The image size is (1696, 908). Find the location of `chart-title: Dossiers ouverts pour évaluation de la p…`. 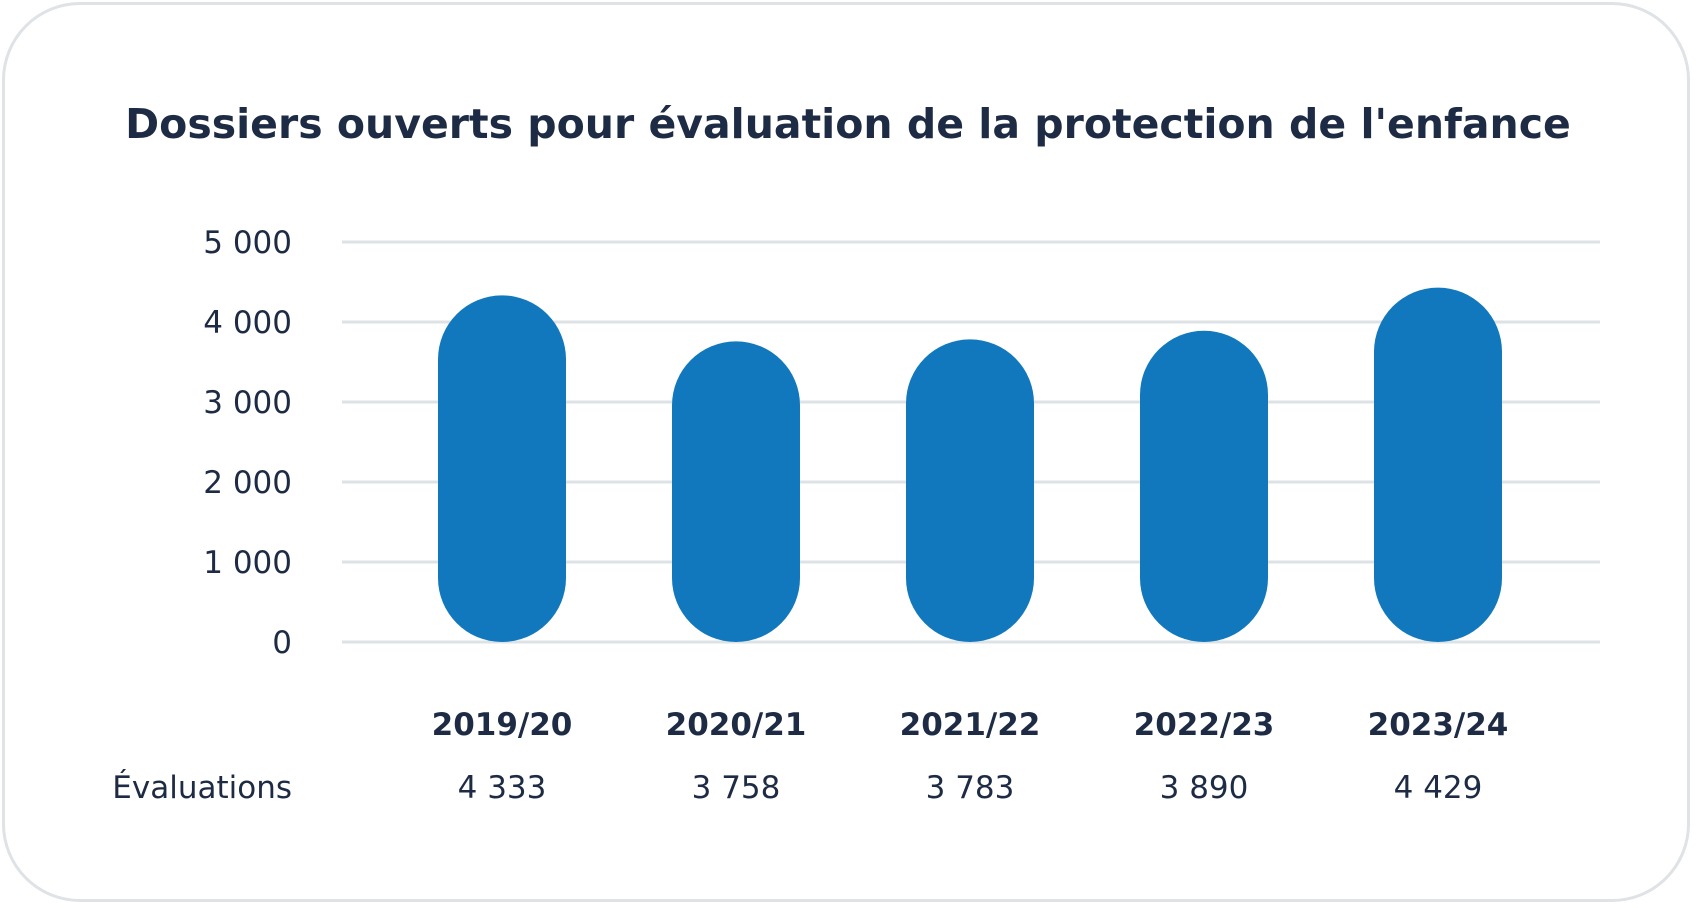

chart-title: Dossiers ouverts pour évaluation de la p… is located at coordinates (848, 124).